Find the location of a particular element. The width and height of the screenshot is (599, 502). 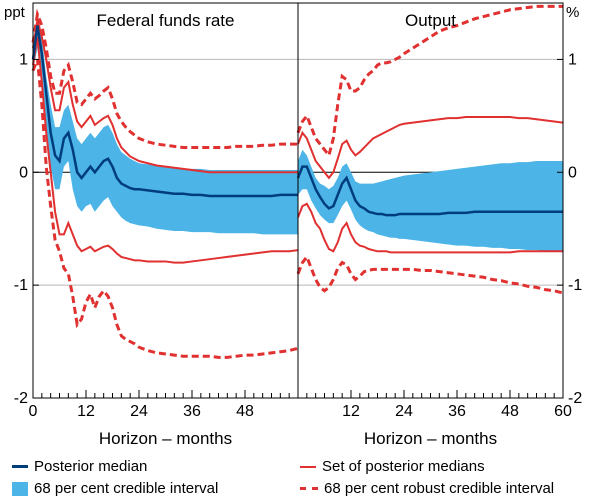

y-tick-label-right-neg1: -1 is located at coordinates (575, 285).